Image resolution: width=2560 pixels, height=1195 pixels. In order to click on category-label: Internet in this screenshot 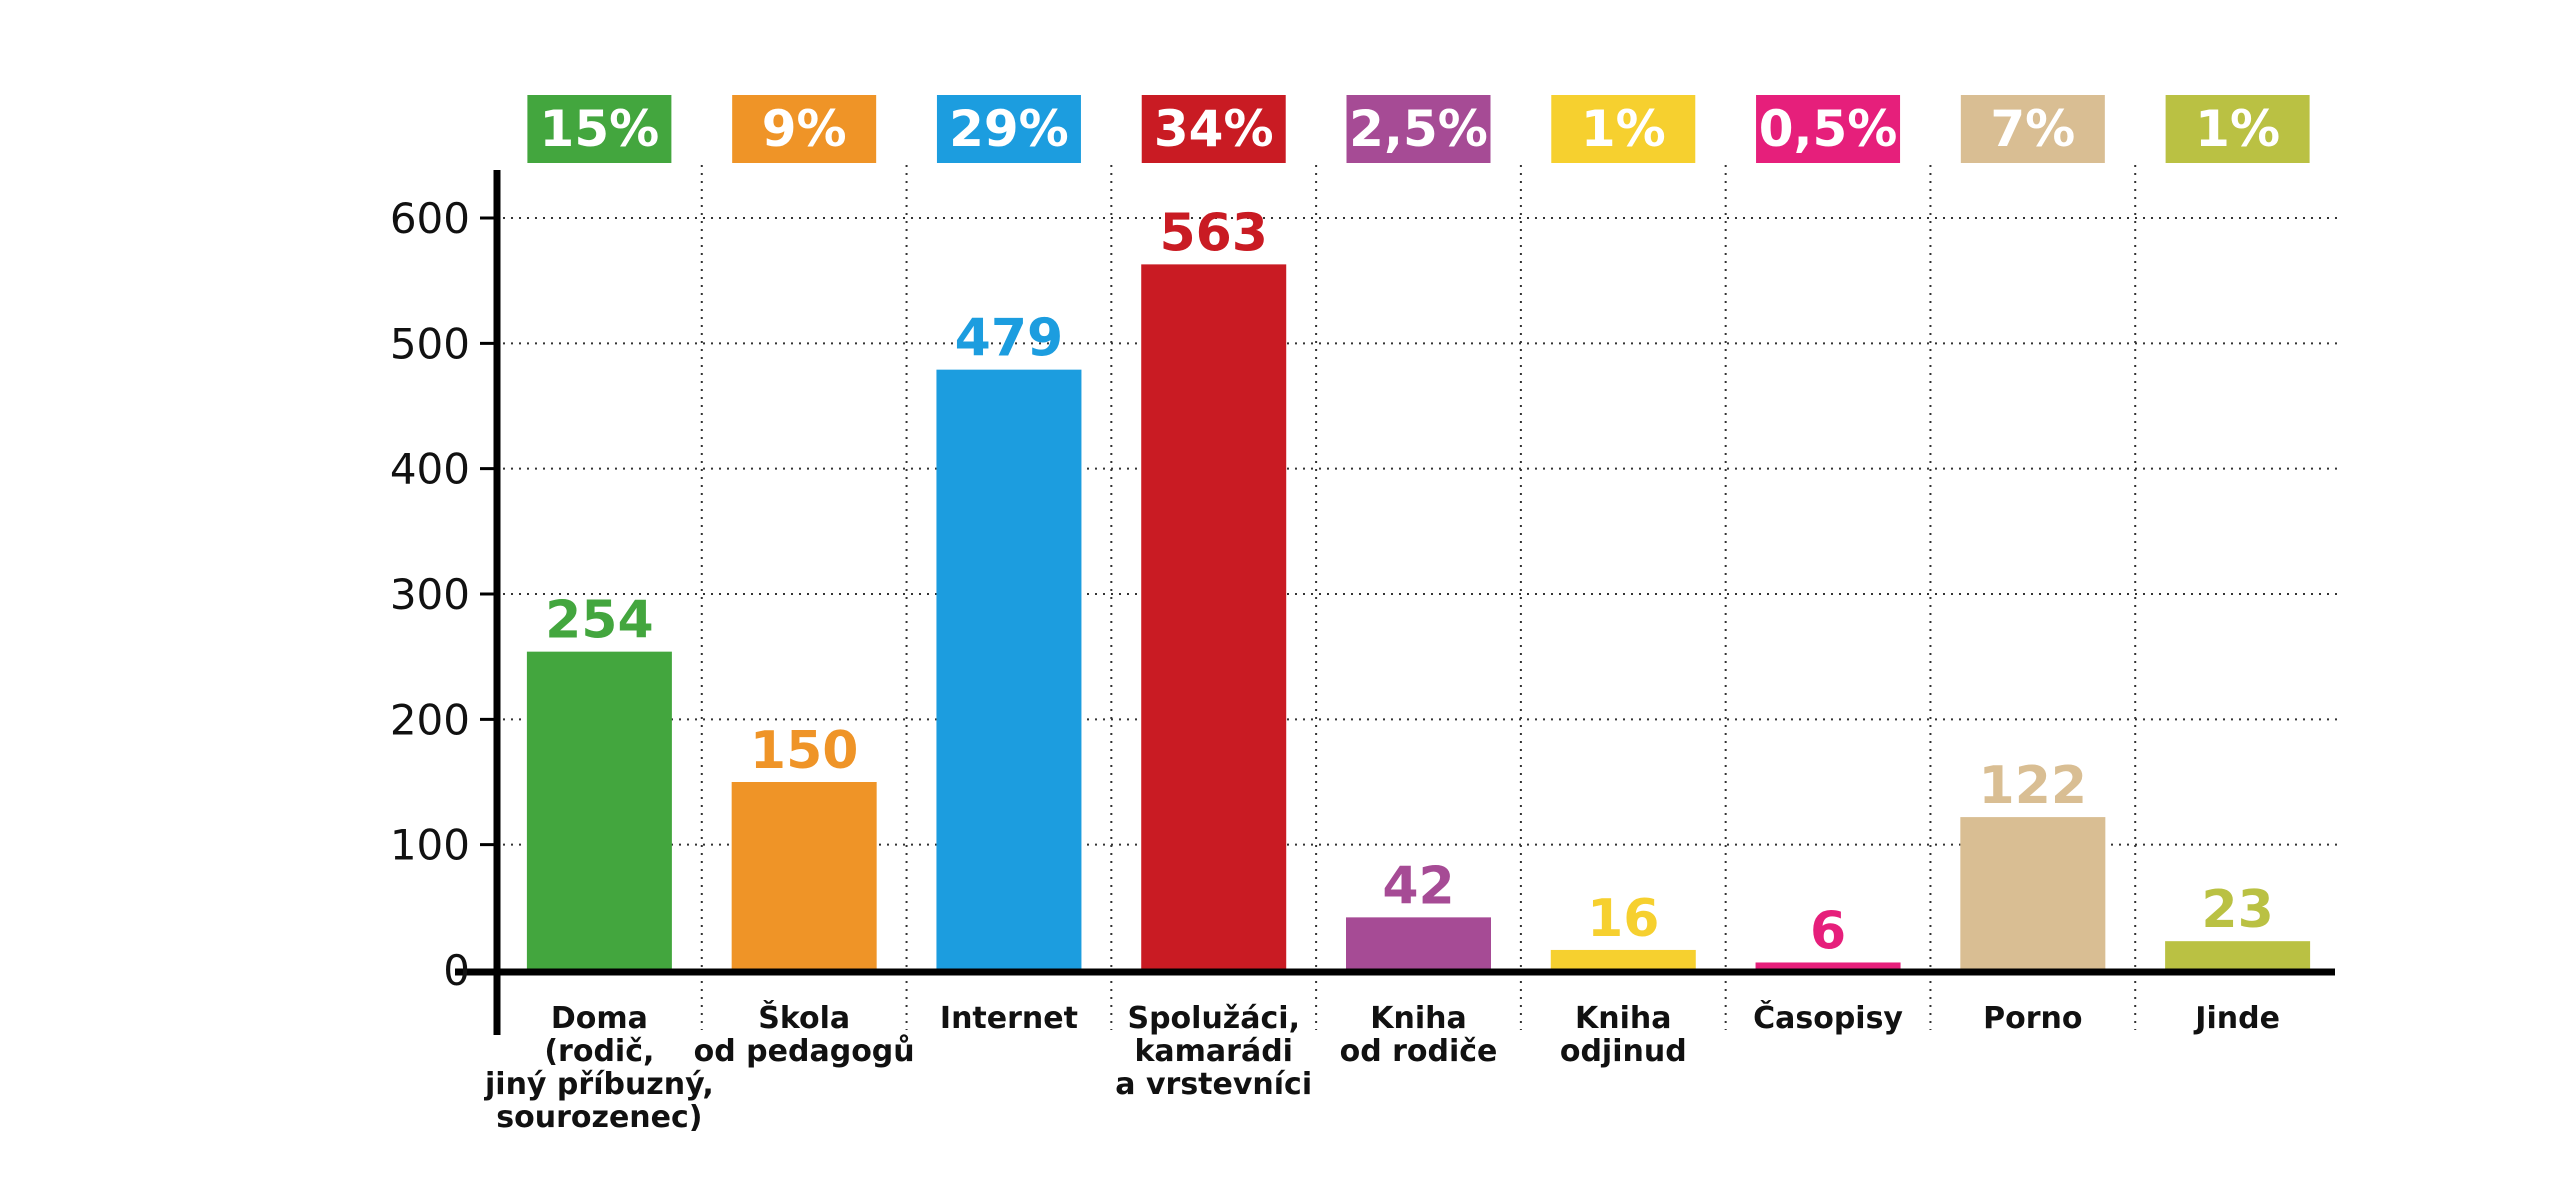, I will do `click(1009, 1018)`.